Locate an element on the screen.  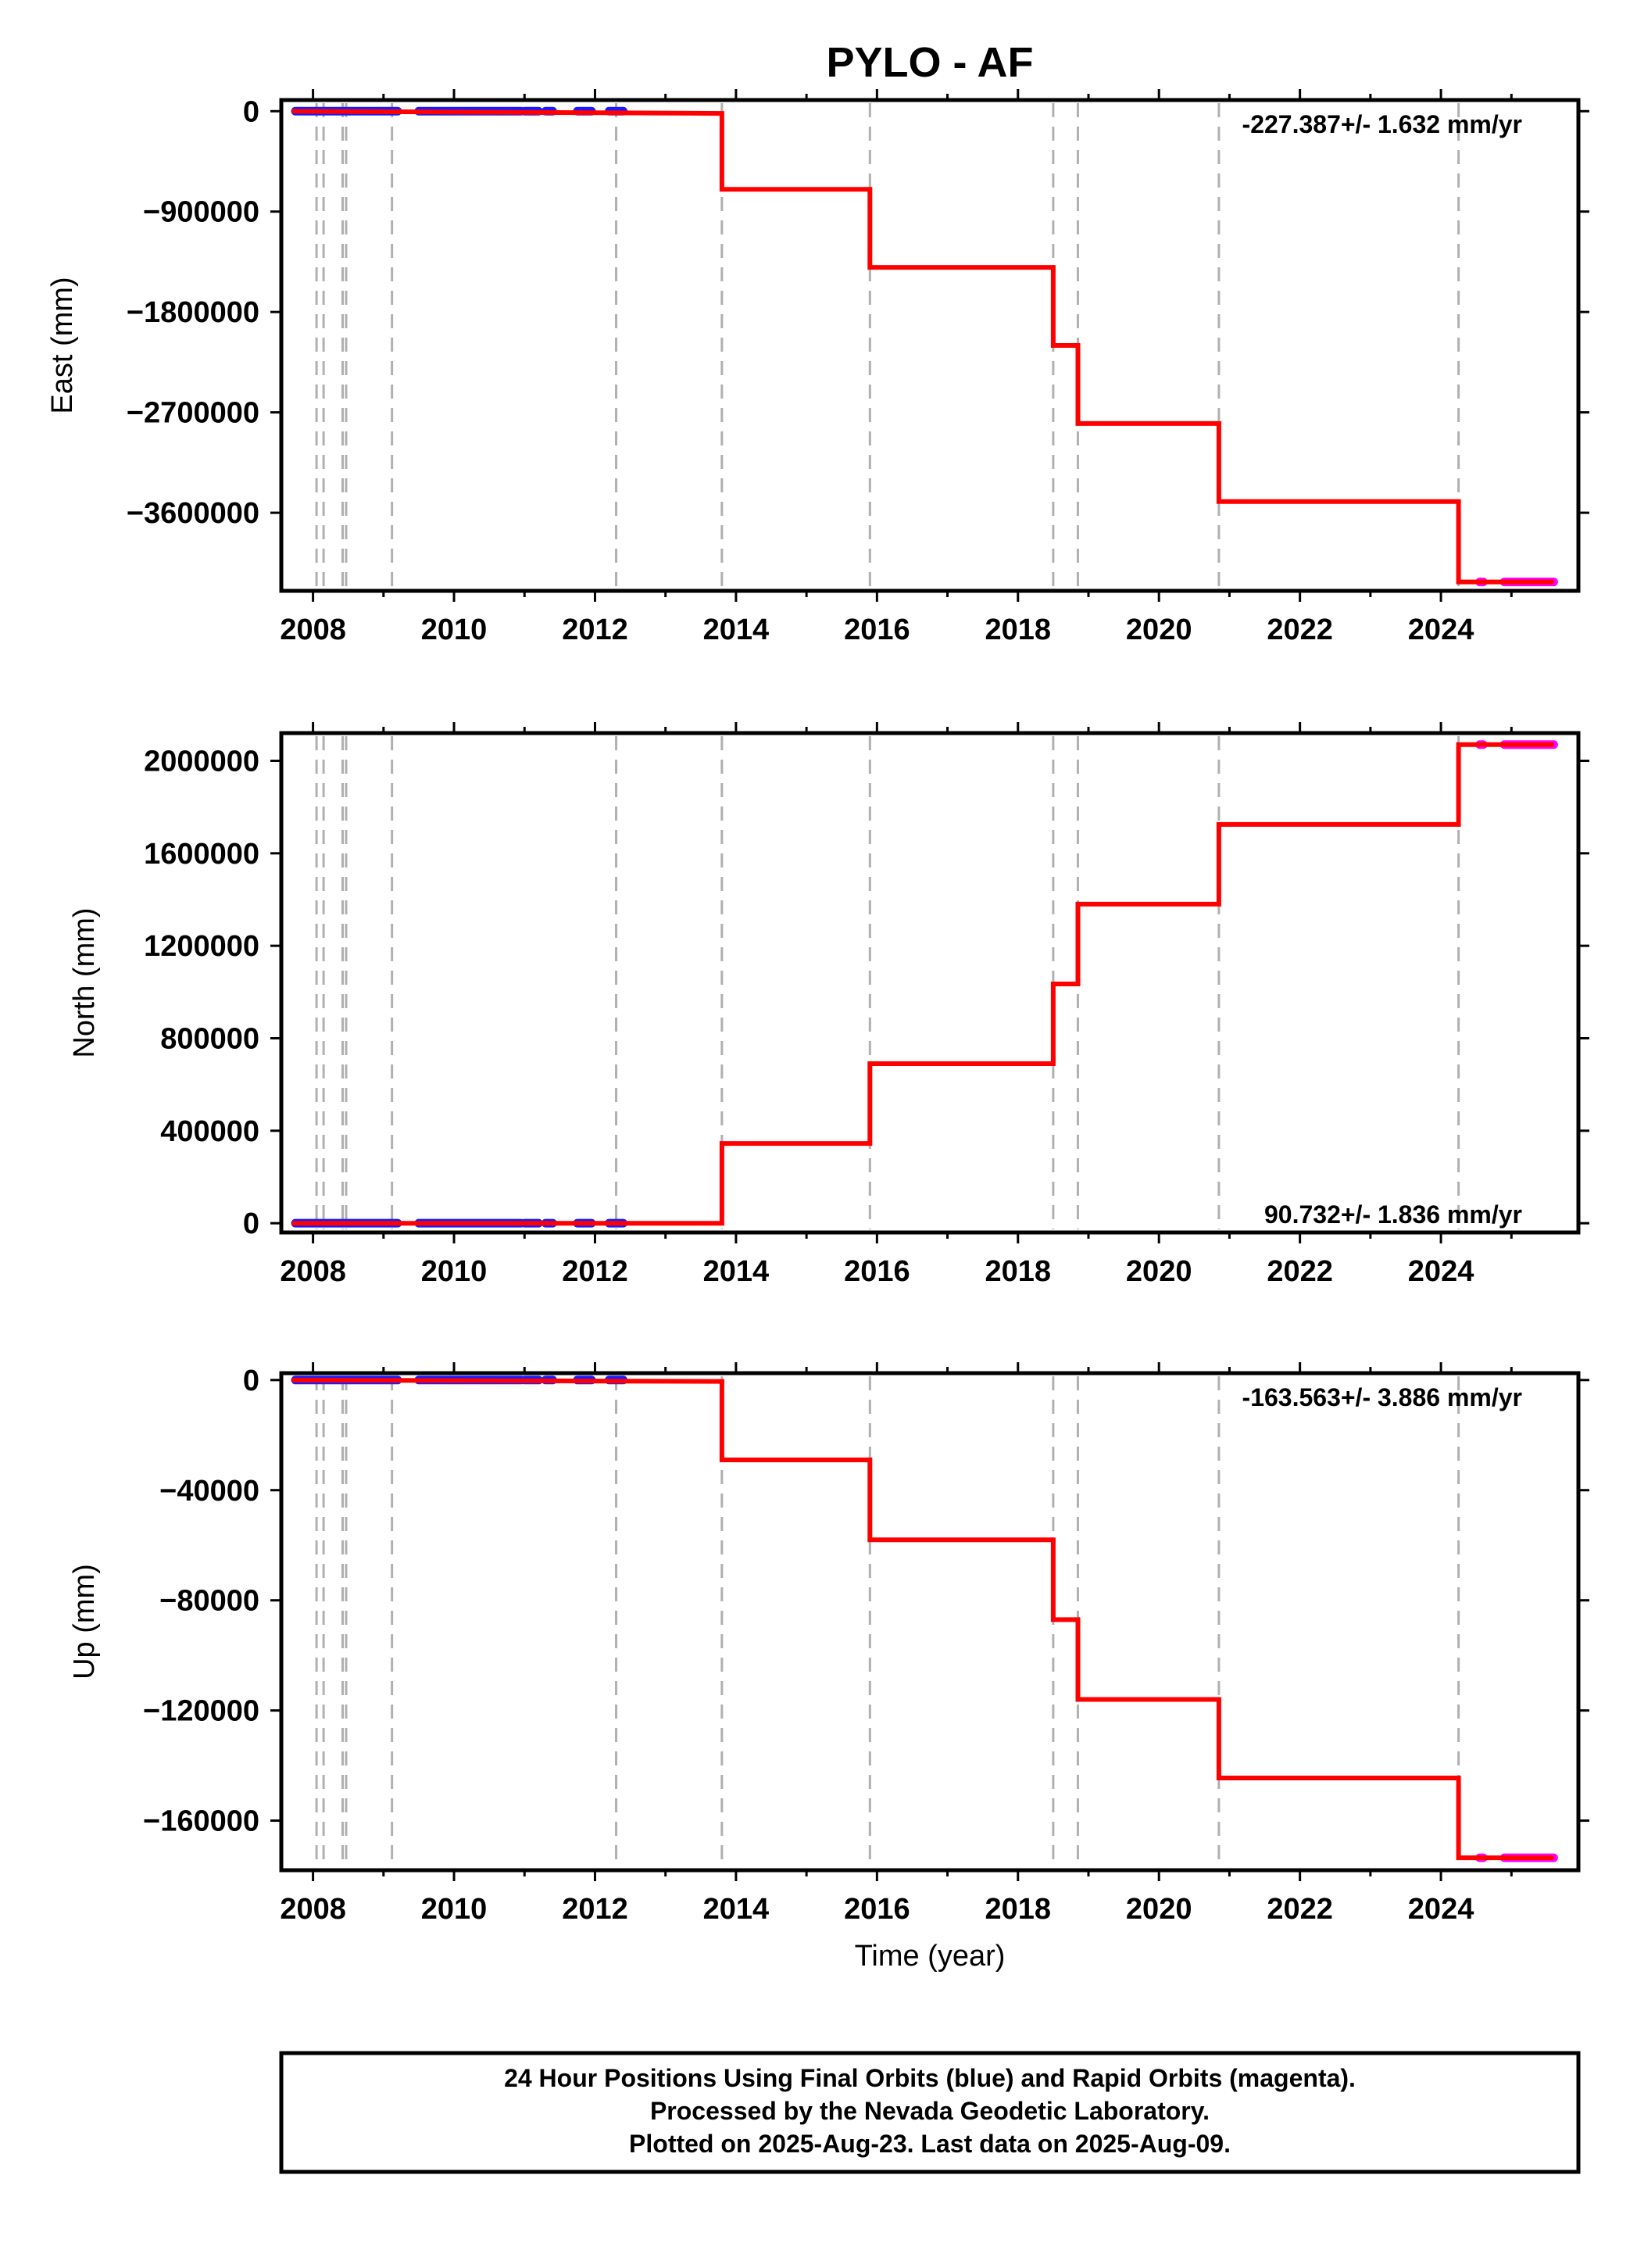
north-xtick-label: 2024 is located at coordinates (1441, 1272).